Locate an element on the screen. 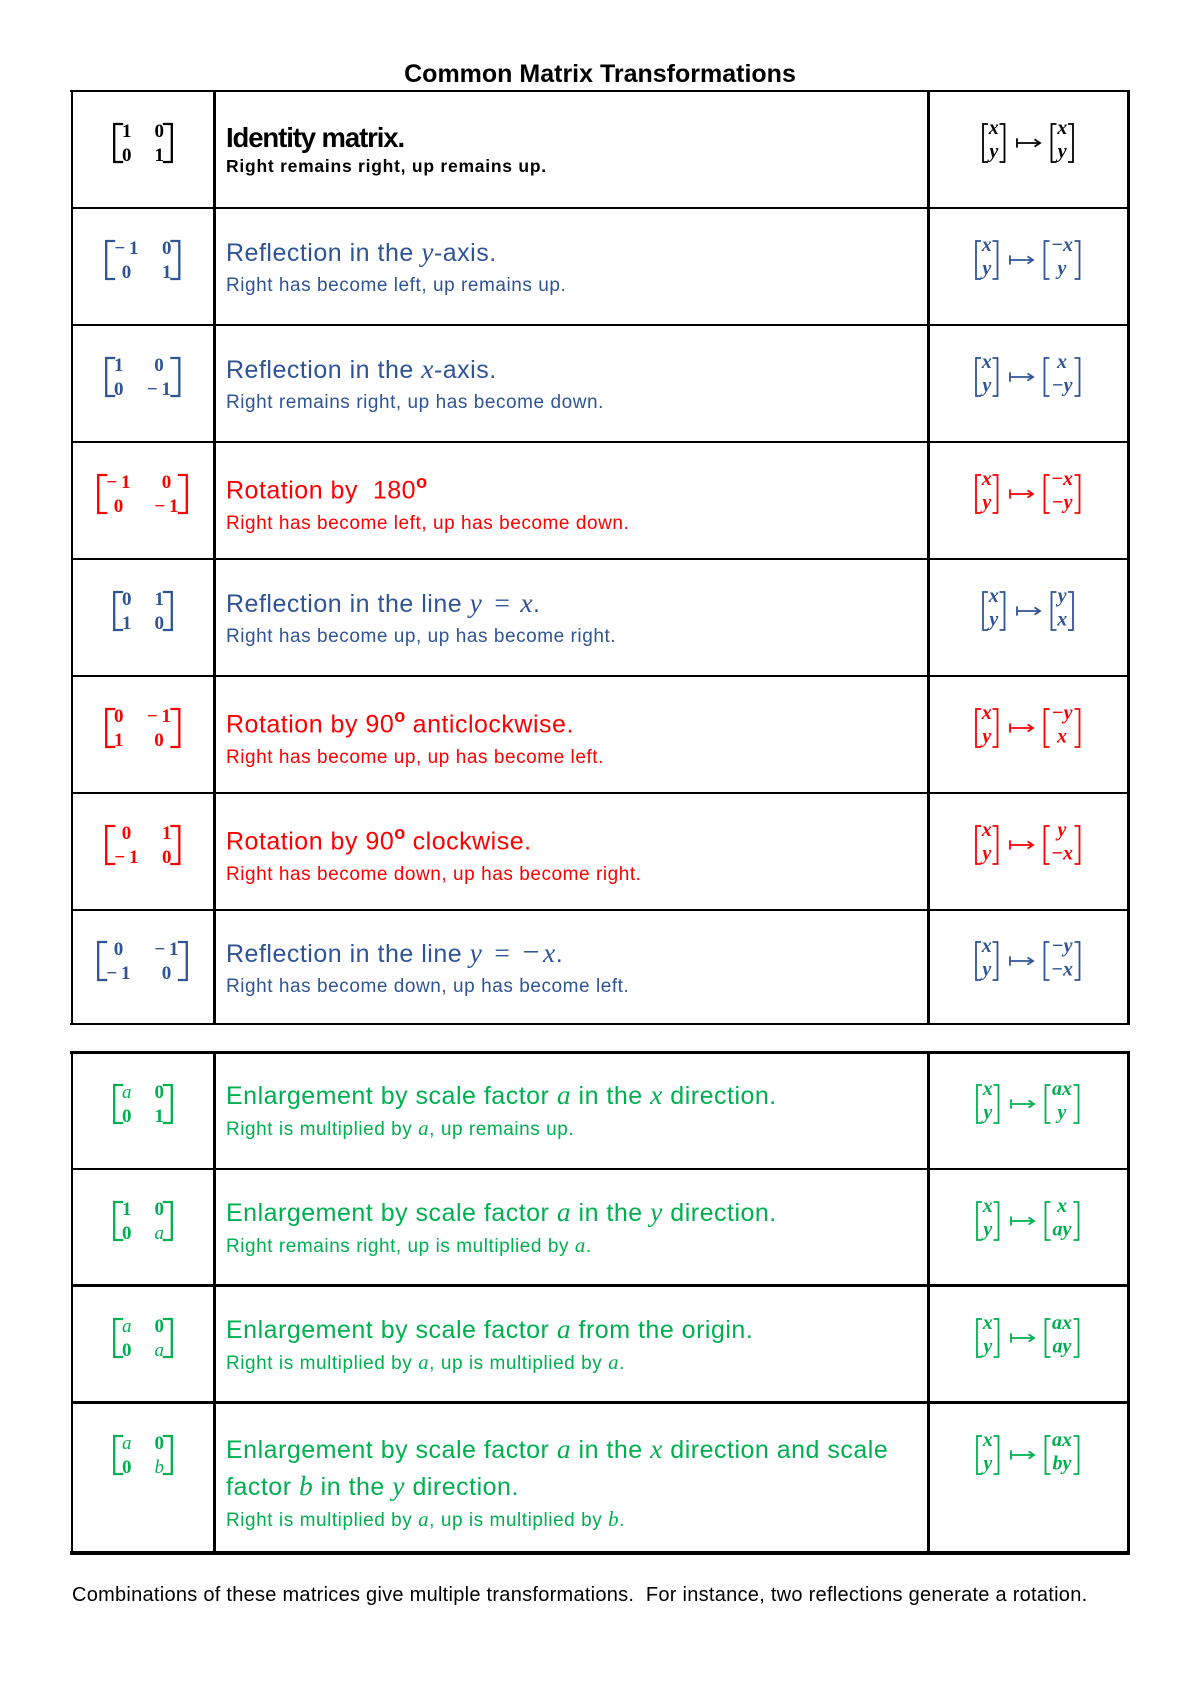  svg-text: by is located at coordinates (1062, 1463).